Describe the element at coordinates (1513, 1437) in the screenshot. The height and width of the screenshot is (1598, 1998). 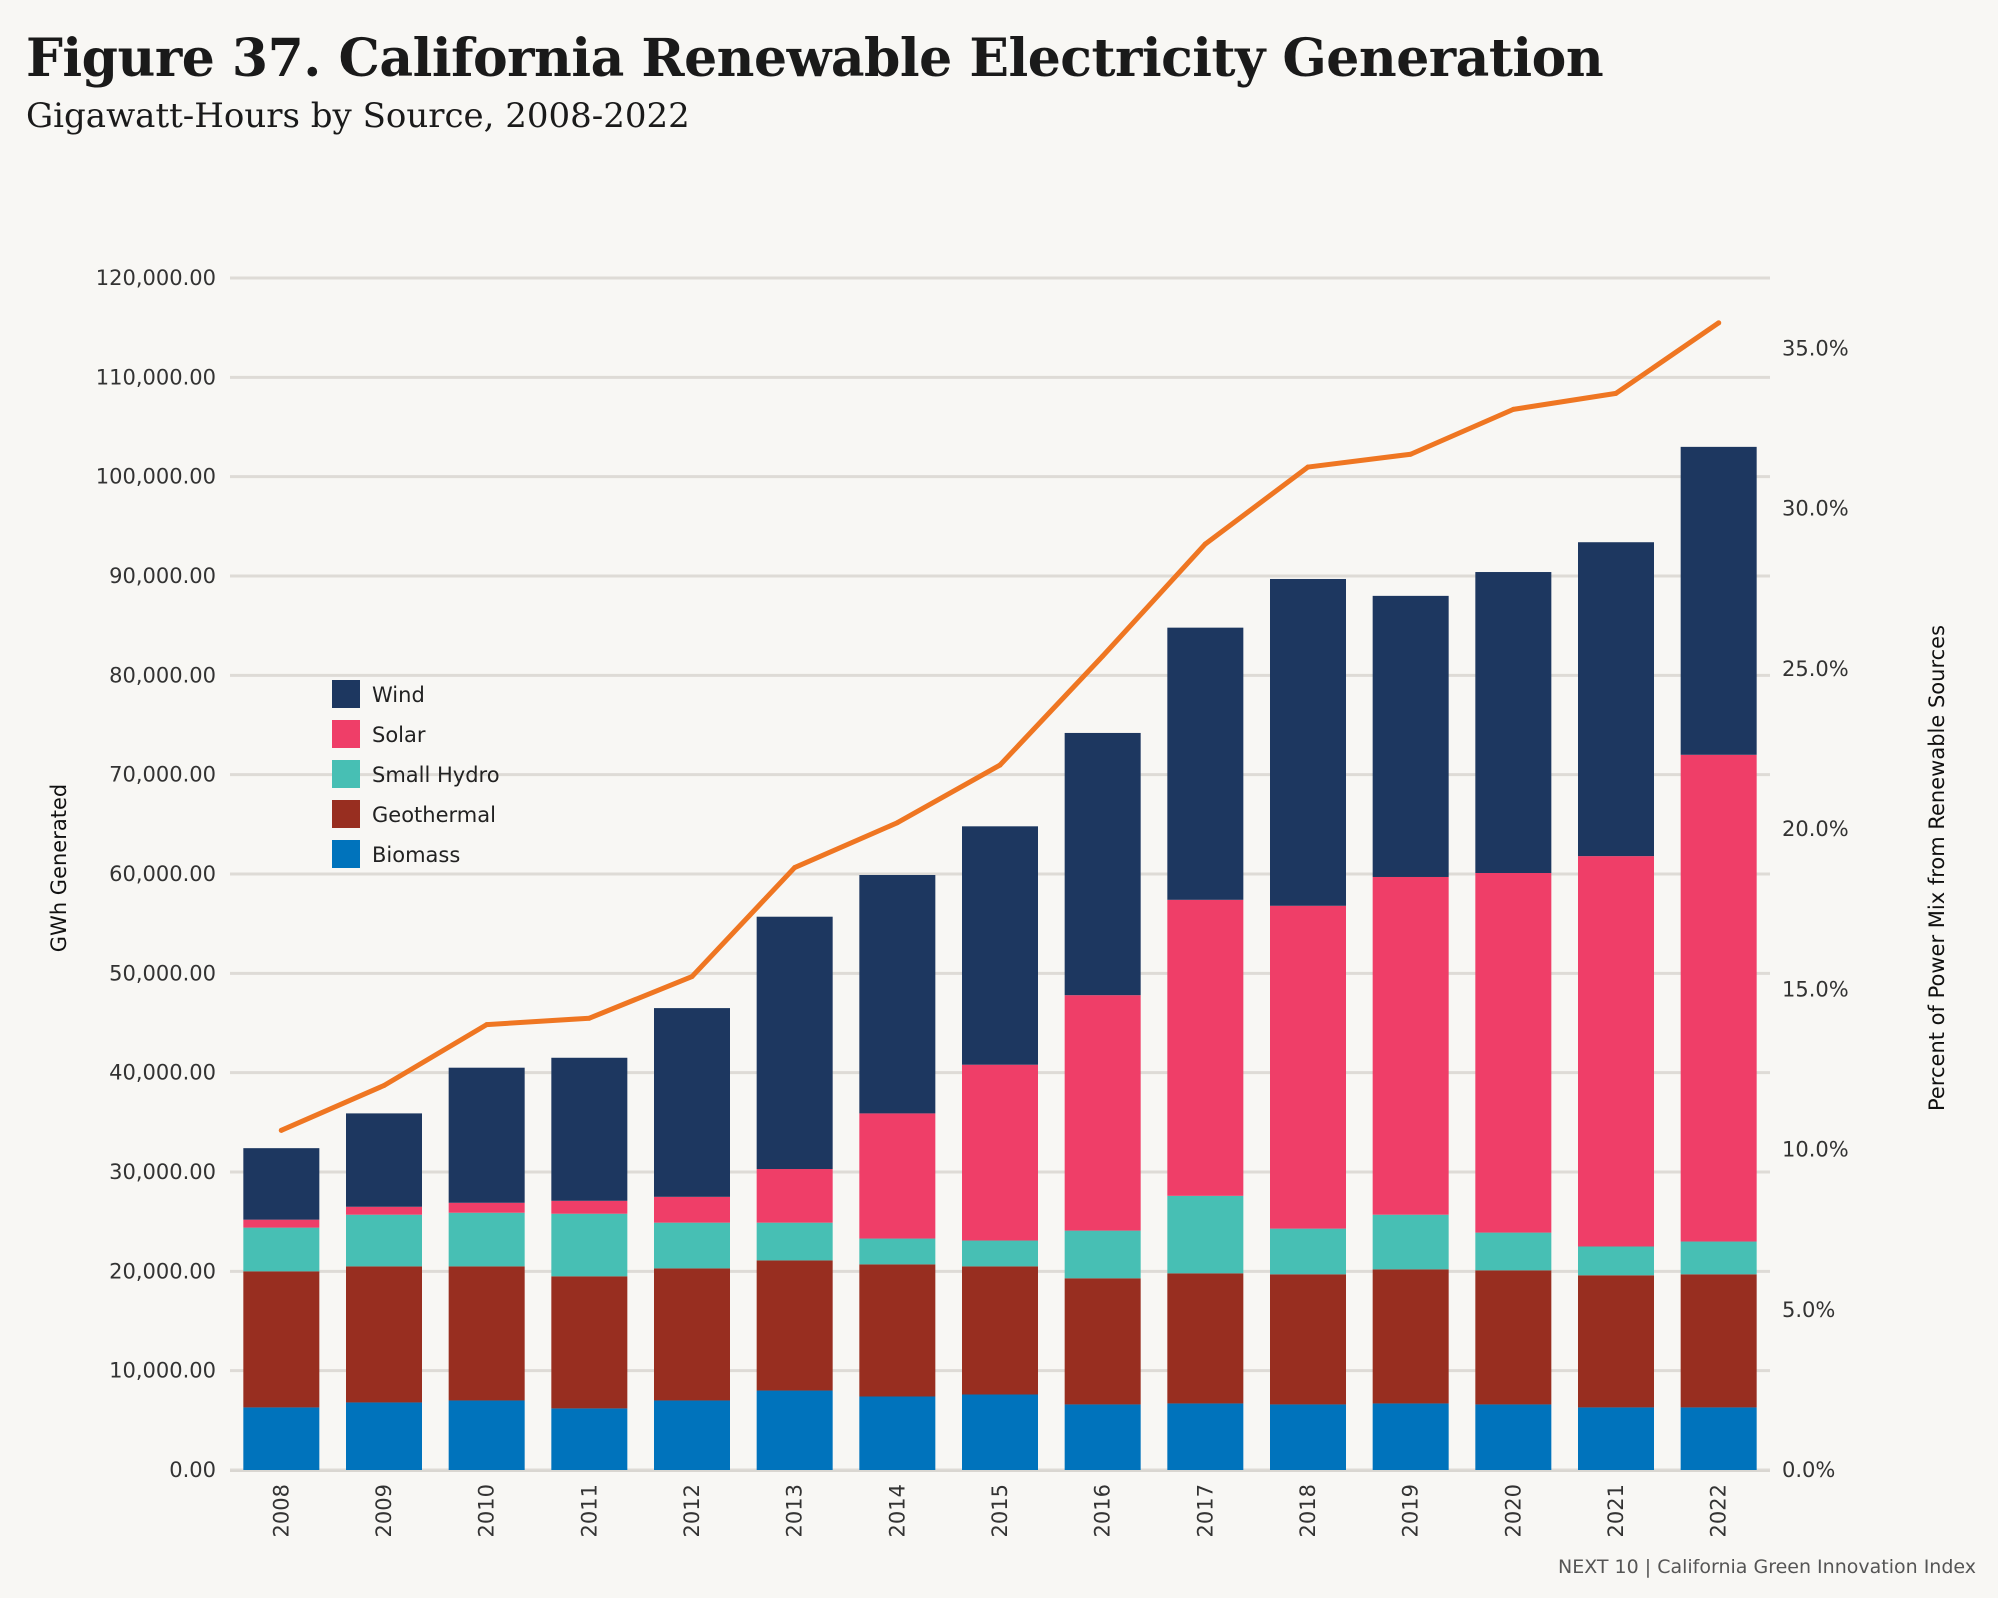
I see `bar-biomass-2020` at that location.